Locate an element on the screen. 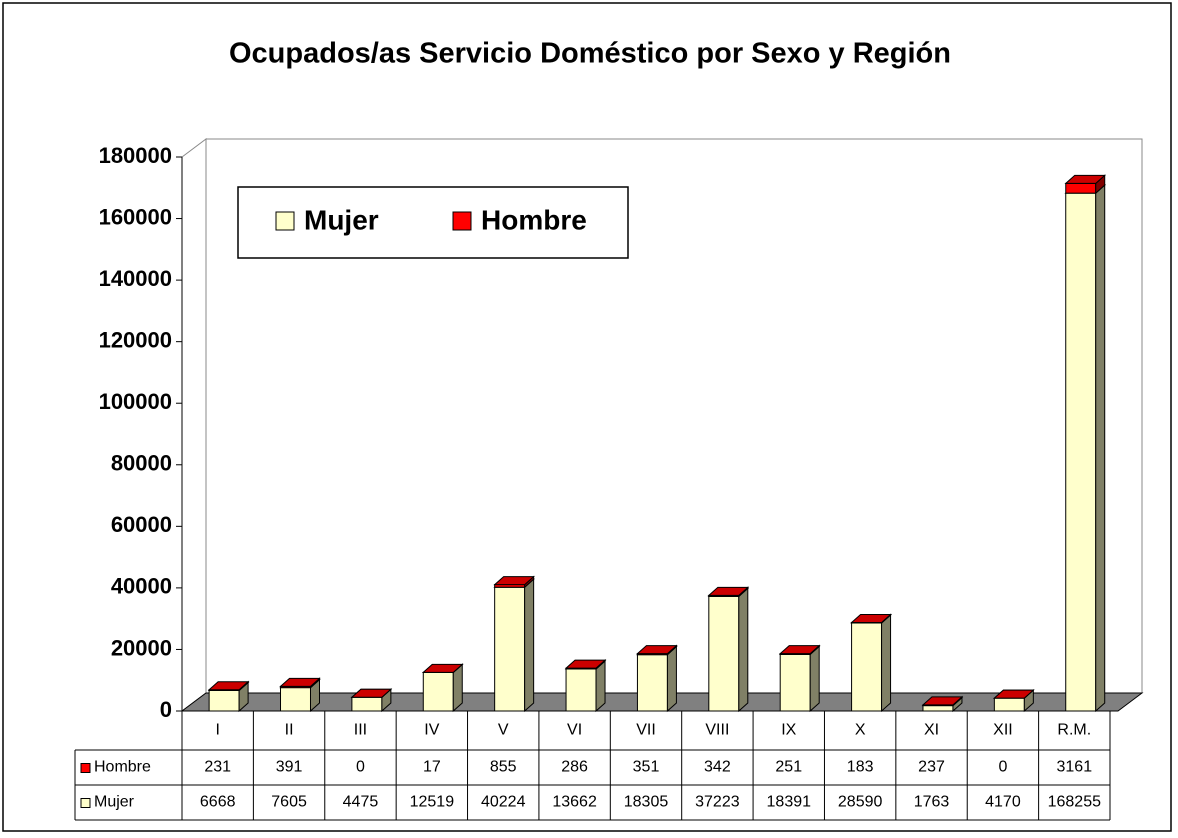 The image size is (1178, 838). table-value: 18305 is located at coordinates (646, 802).